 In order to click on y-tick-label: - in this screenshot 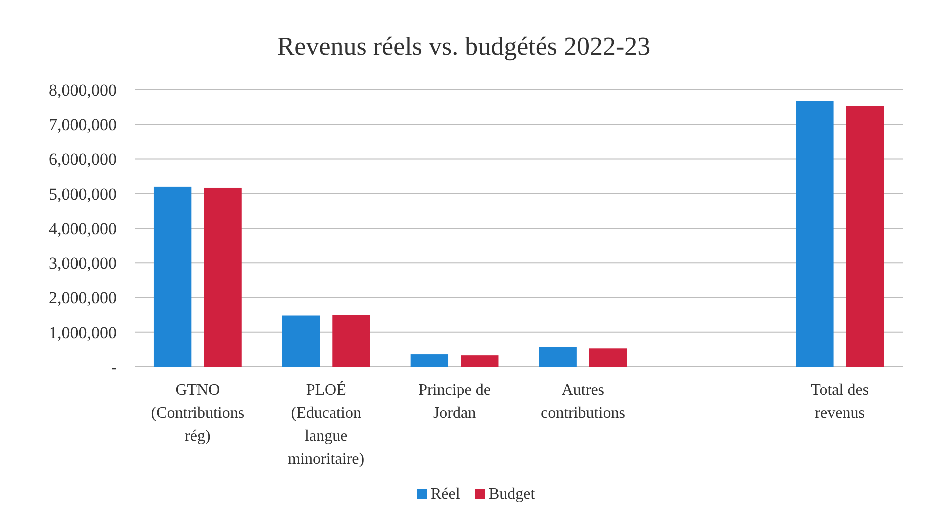, I will do `click(114, 367)`.